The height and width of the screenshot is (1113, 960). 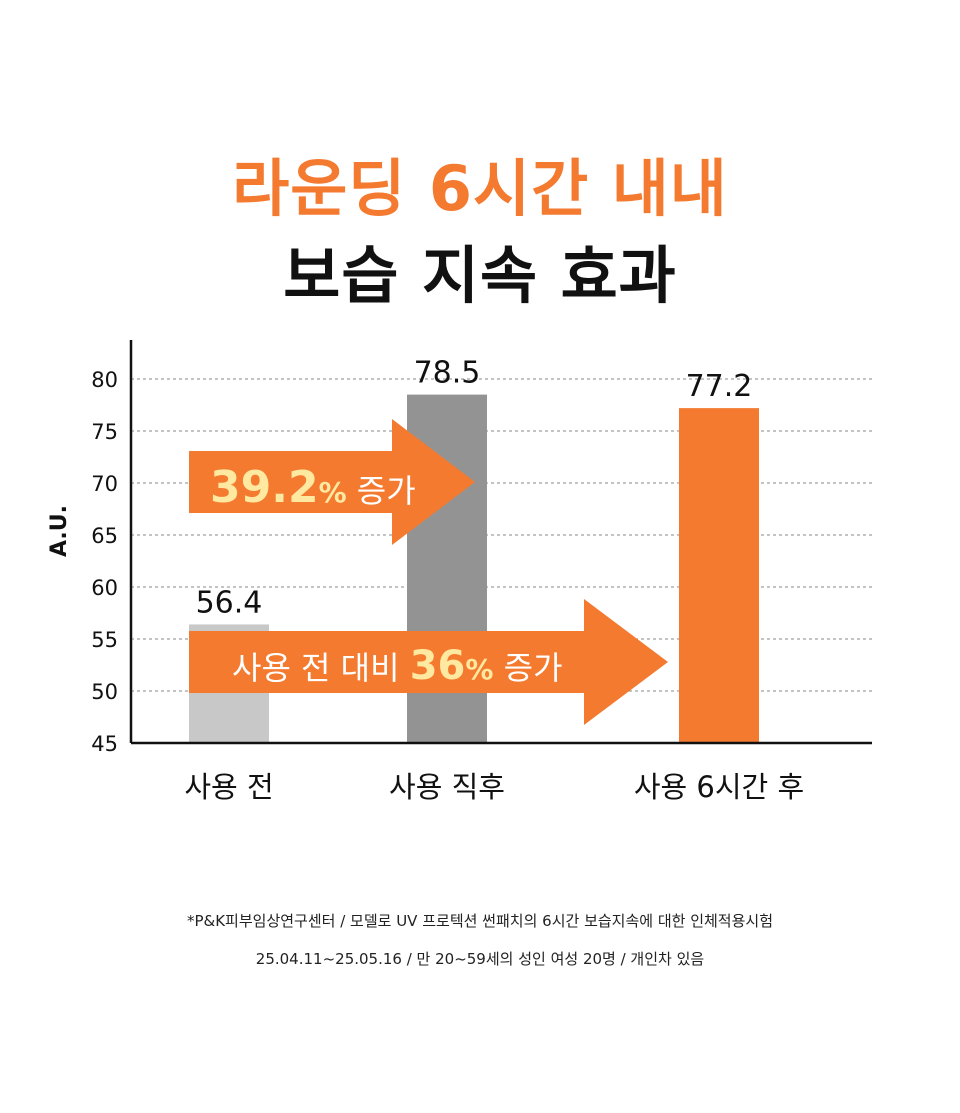 What do you see at coordinates (104, 744) in the screenshot?
I see `y-tick-label-45: 45` at bounding box center [104, 744].